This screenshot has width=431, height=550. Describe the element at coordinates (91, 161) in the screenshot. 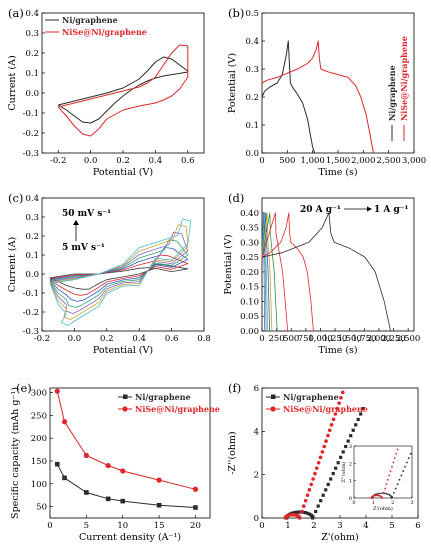

I see `x-tick-label: 0.0` at that location.